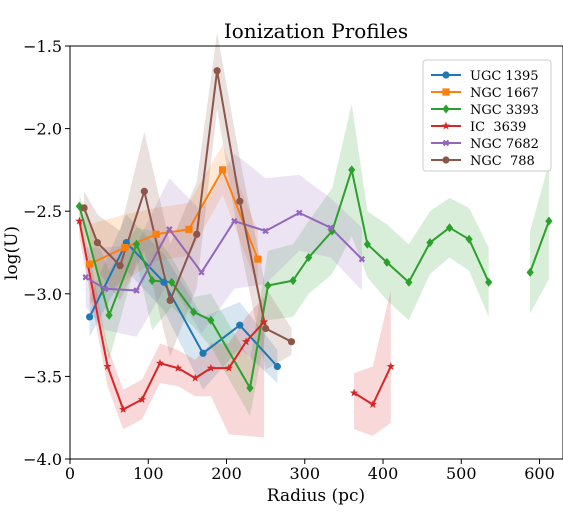 This screenshot has width=563, height=531. What do you see at coordinates (461, 473) in the screenshot?
I see `x-tick-label: 500` at bounding box center [461, 473].